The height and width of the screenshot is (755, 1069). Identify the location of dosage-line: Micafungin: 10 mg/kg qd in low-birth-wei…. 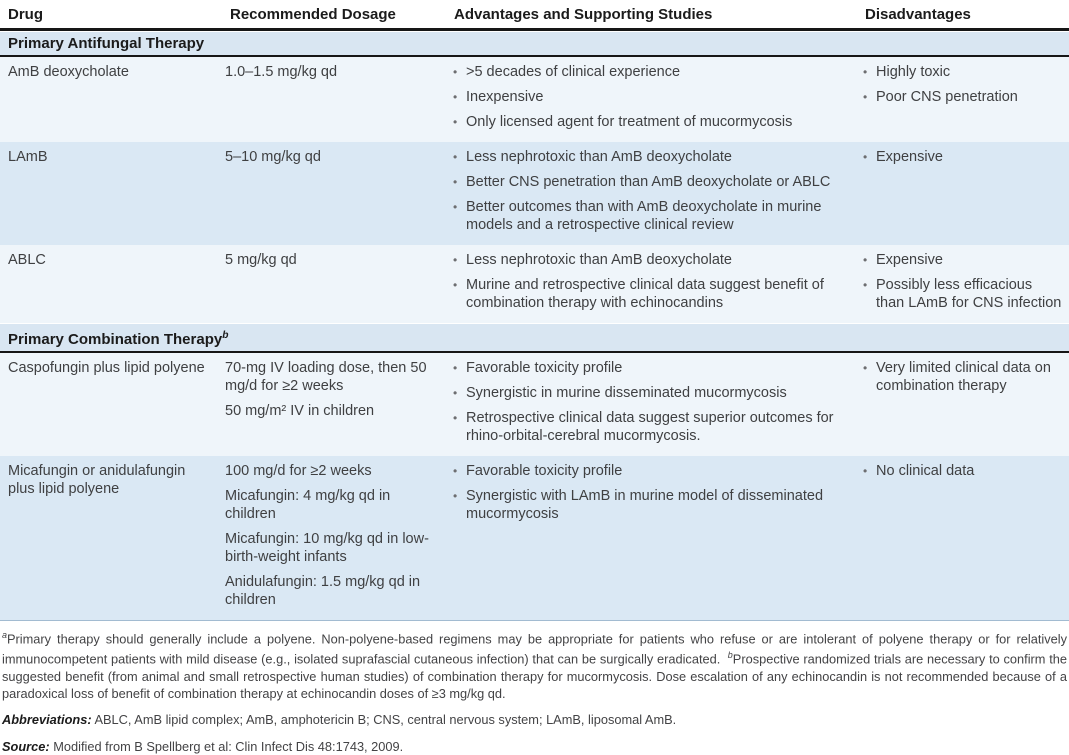
(327, 548).